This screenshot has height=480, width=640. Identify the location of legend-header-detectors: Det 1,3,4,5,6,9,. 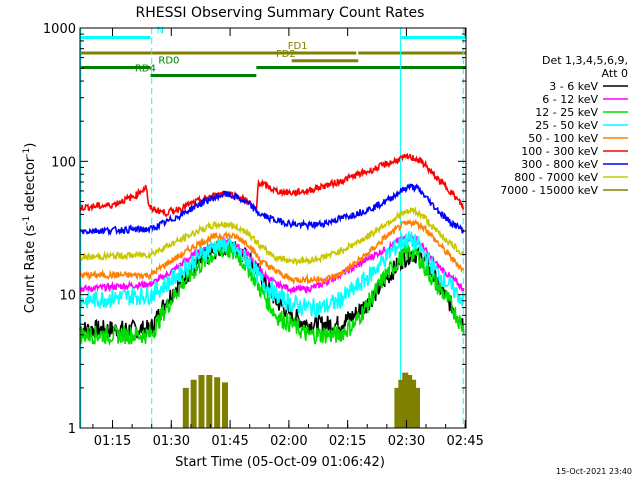
(585, 60).